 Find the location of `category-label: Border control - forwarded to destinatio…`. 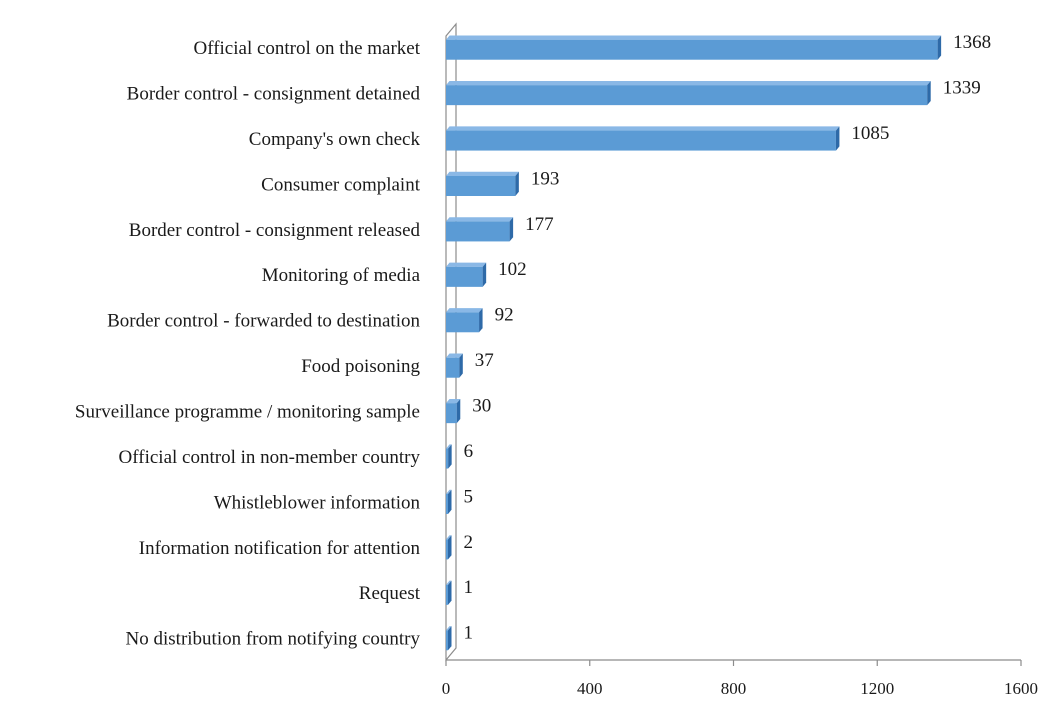

category-label: Border control - forwarded to destinatio… is located at coordinates (263, 321).